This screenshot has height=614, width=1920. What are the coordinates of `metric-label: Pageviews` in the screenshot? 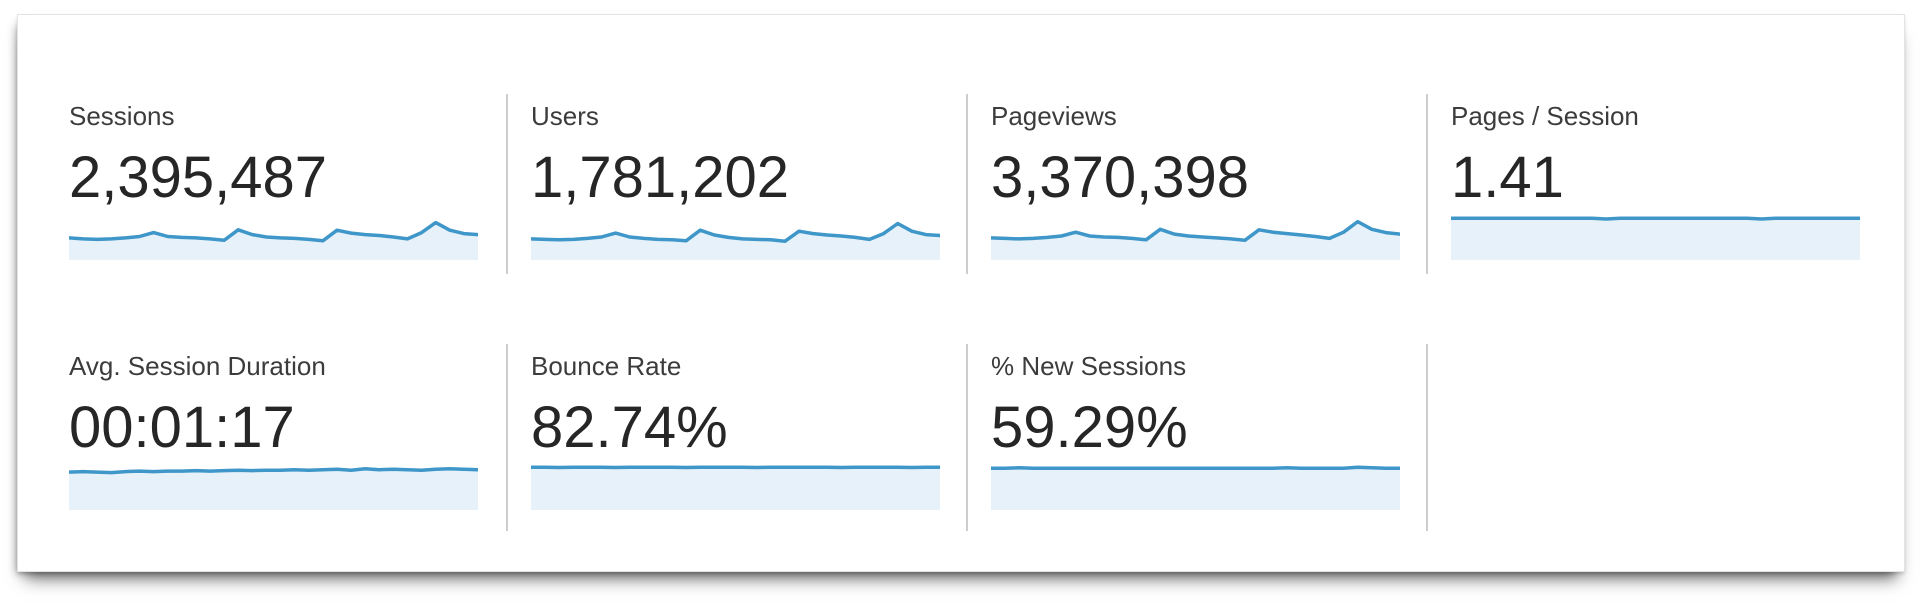 It's located at (1054, 116).